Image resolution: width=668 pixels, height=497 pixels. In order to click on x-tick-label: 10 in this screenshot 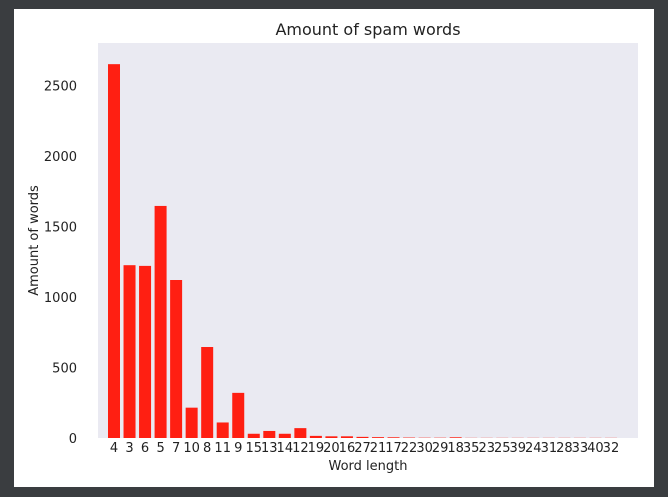, I will do `click(191, 448)`.